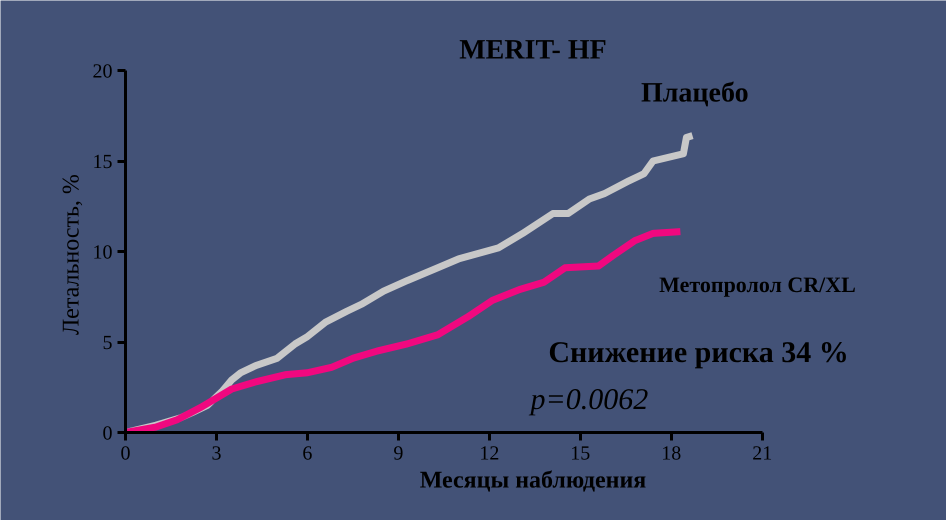 This screenshot has height=520, width=946. Describe the element at coordinates (307, 453) in the screenshot. I see `x-tick-label: 6` at that location.